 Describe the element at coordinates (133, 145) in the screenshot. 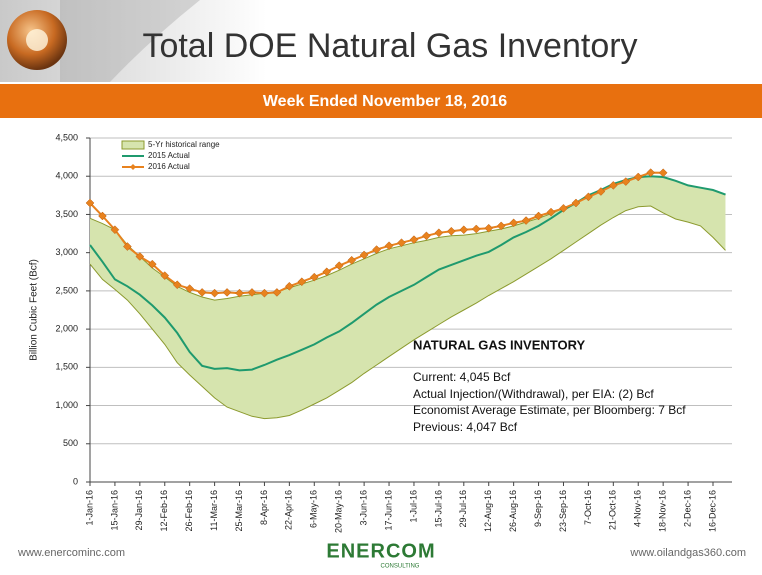

I see `legend-swatch` at that location.